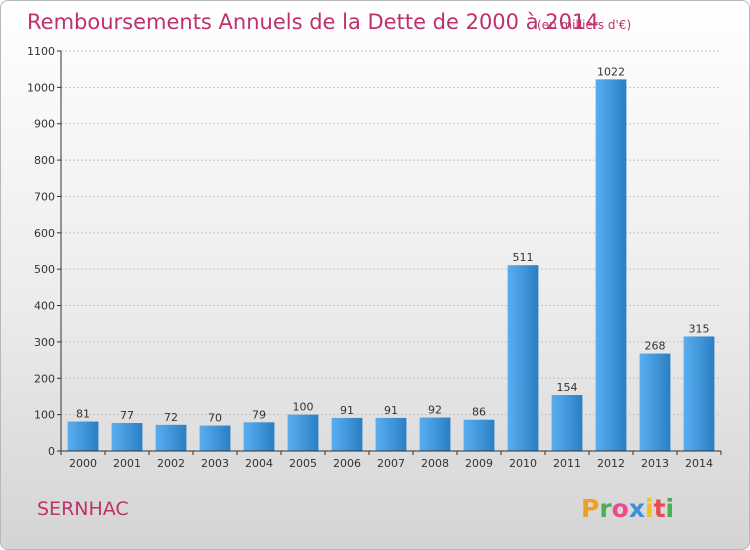  What do you see at coordinates (479, 463) in the screenshot?
I see `x-tick-label: 2009` at bounding box center [479, 463].